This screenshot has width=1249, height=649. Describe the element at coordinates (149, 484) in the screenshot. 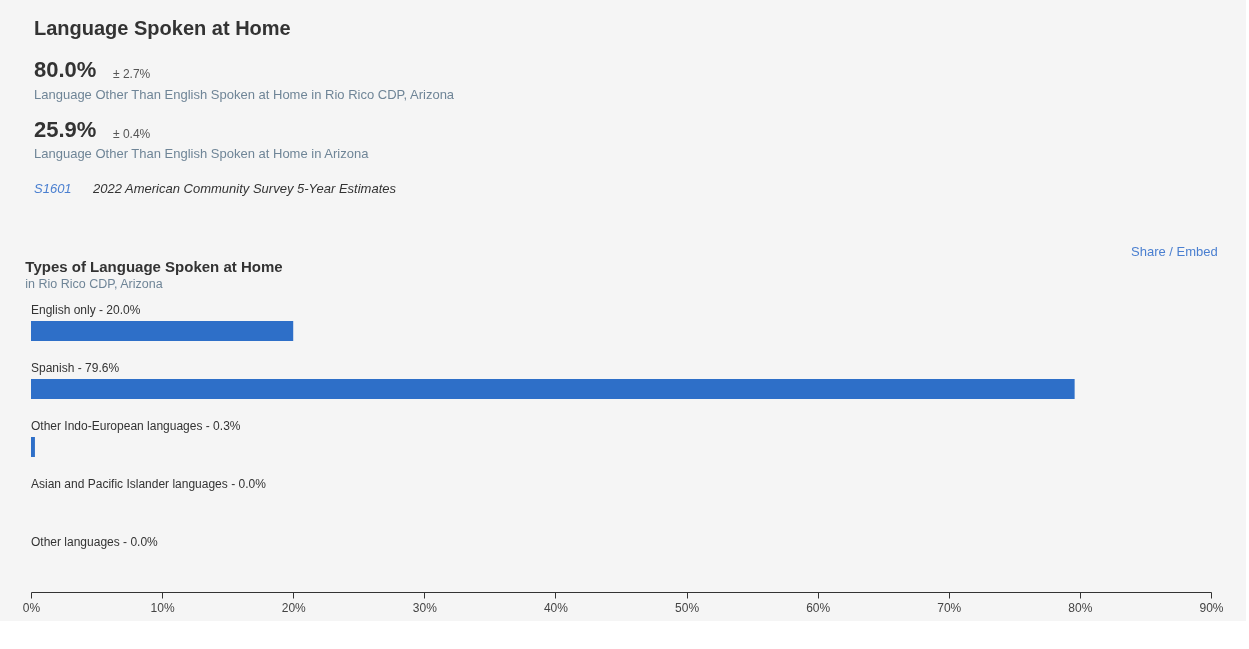

I see `y-tick-label: Asian and Pacific Islander languages - 0.0%` at that location.